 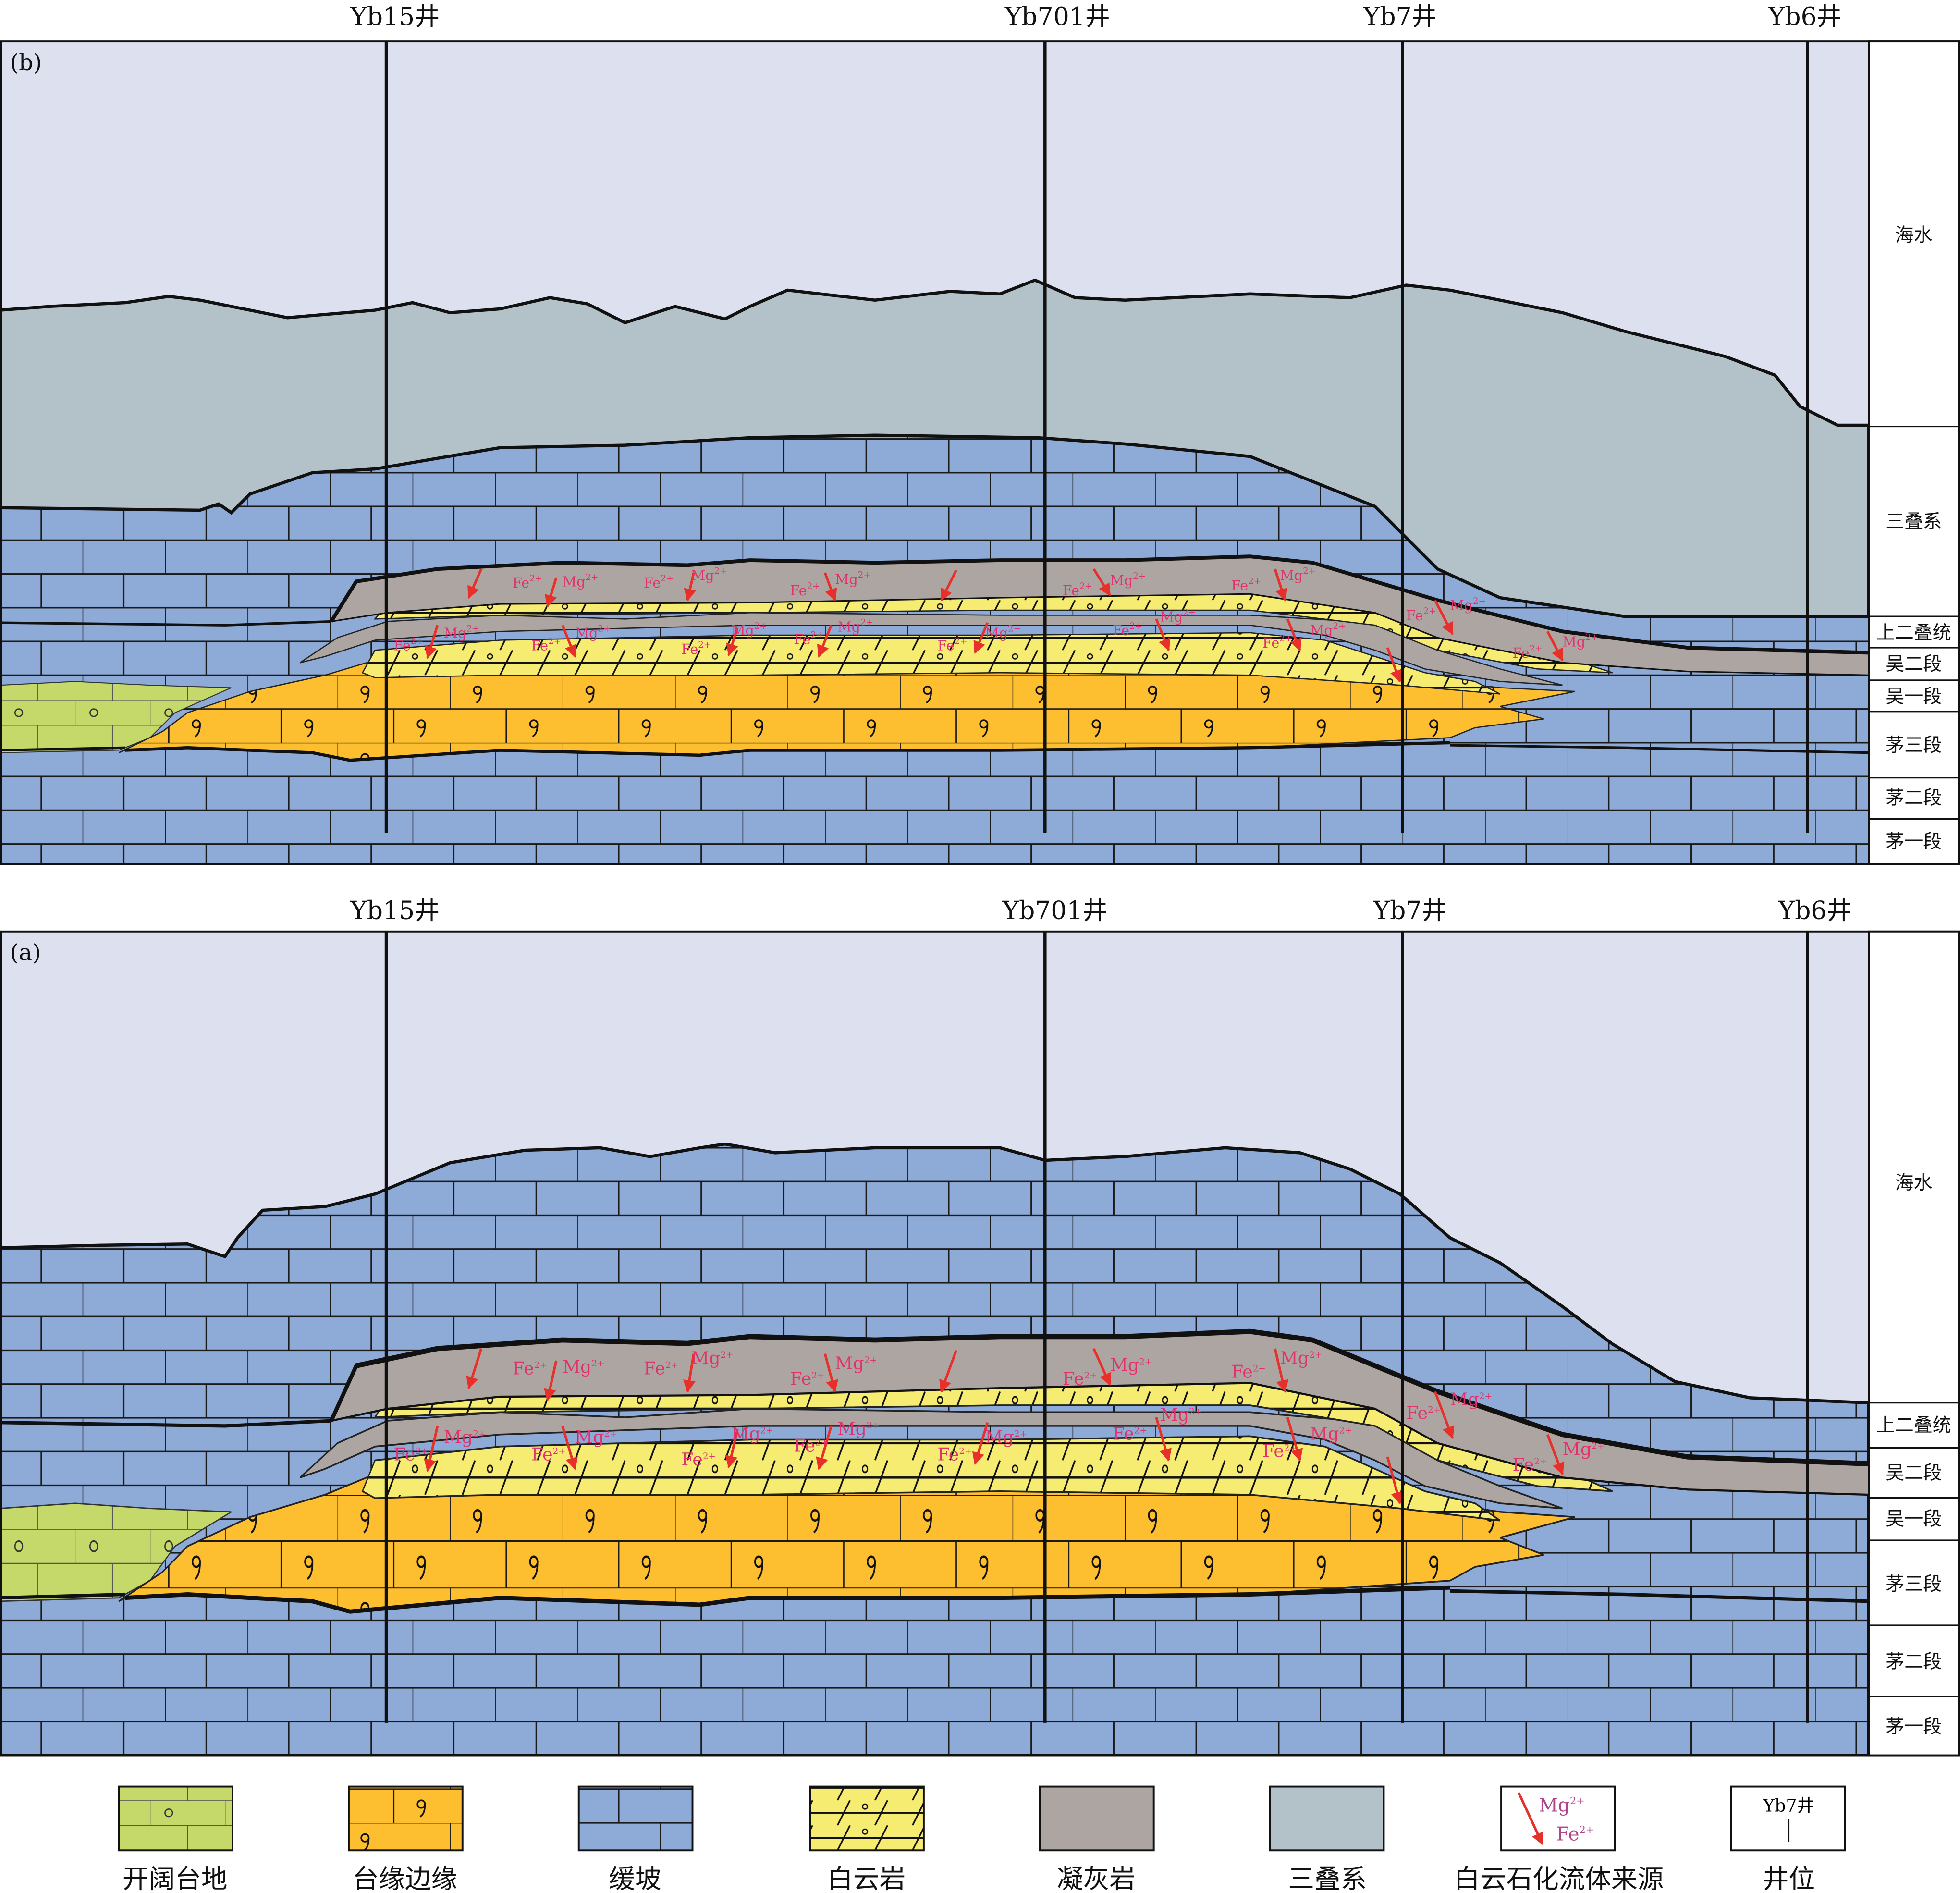 I want to click on well-label: Yb701井, so click(x=1055, y=911).